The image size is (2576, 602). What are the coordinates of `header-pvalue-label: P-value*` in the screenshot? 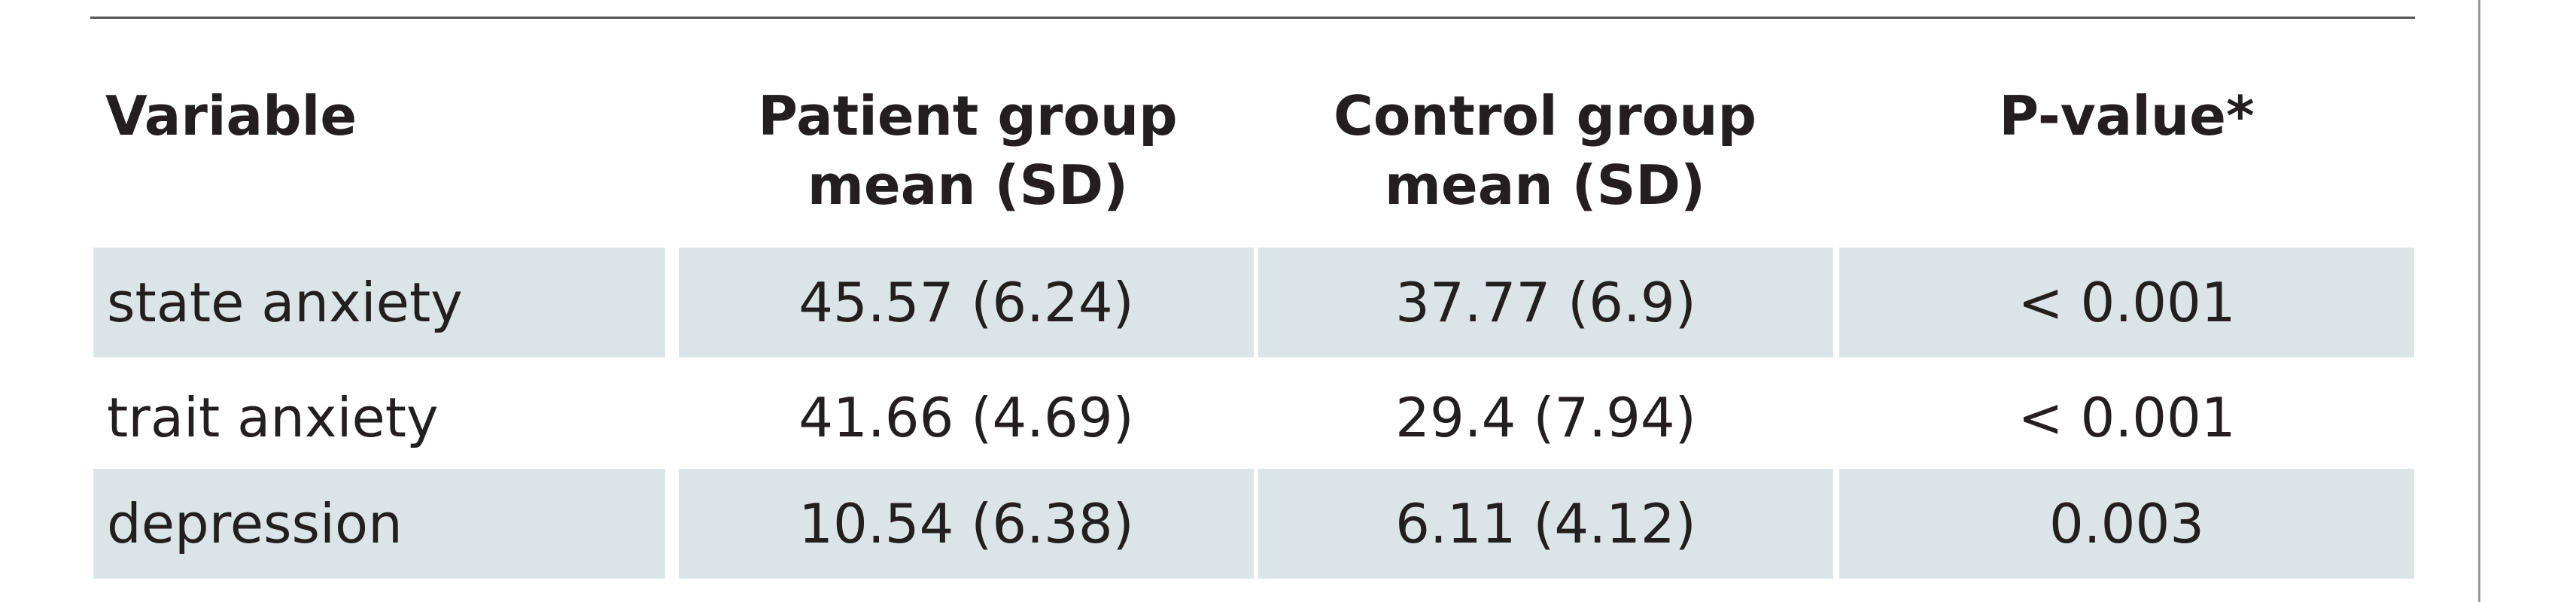 It's located at (2127, 115).